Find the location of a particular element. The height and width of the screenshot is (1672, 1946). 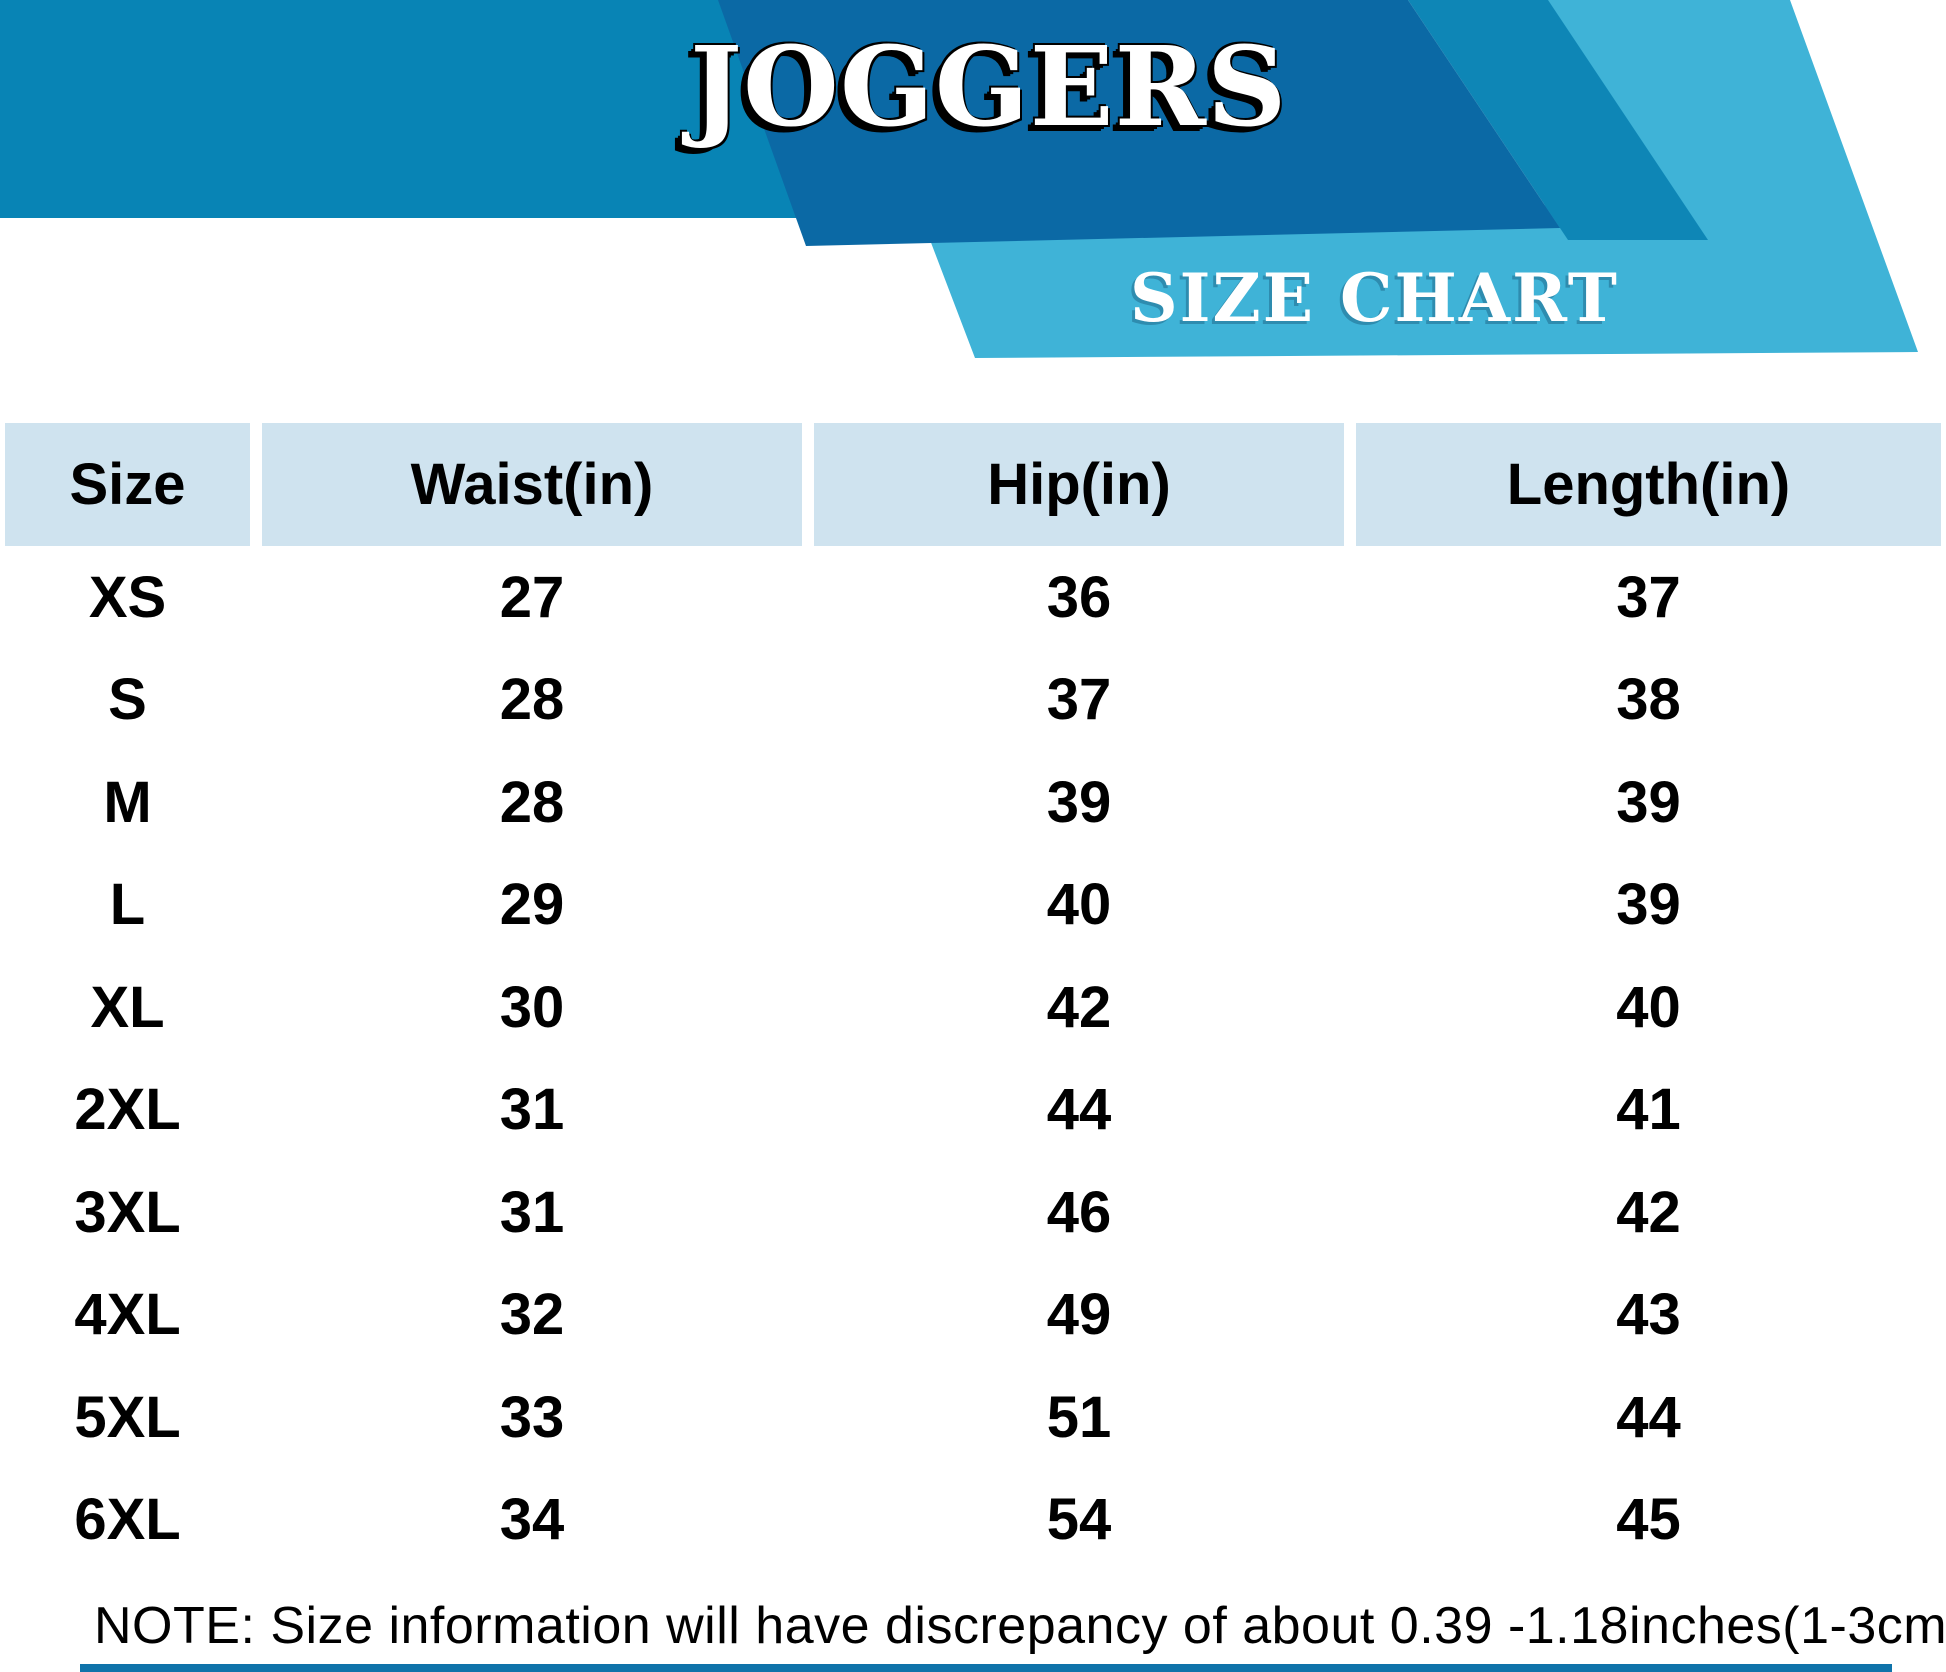

measurement-cell: 29 is located at coordinates (532, 905).